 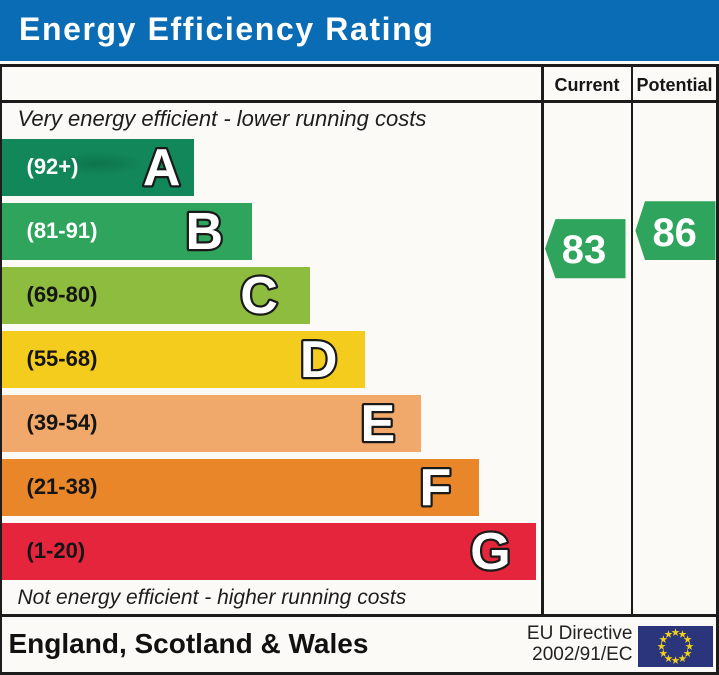 I want to click on svg-text: 83, so click(x=584, y=250).